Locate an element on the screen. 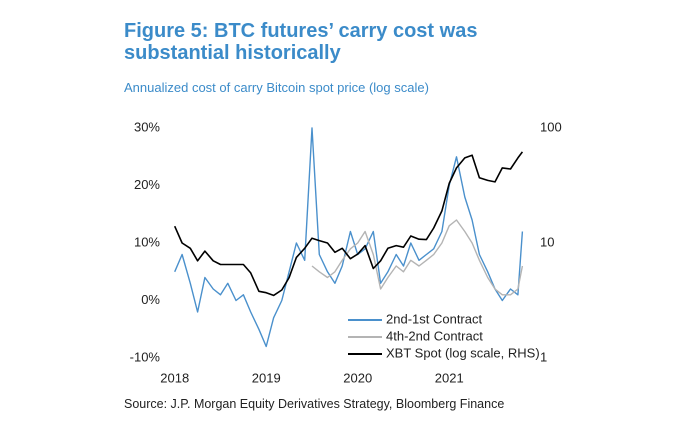  x-tick-label: 2019 is located at coordinates (266, 377).